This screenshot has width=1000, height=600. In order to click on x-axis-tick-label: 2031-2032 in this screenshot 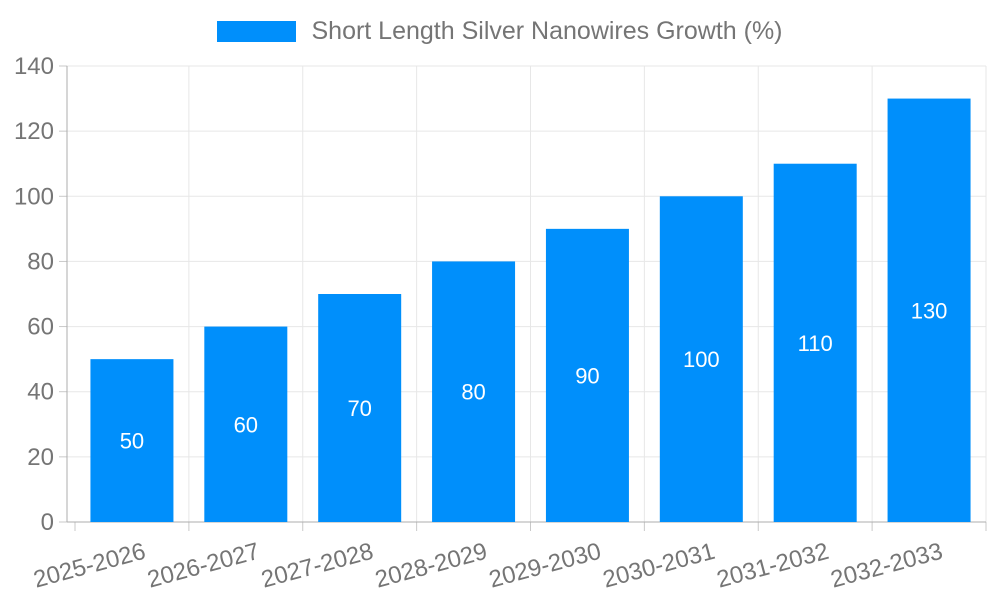, I will do `click(773, 566)`.